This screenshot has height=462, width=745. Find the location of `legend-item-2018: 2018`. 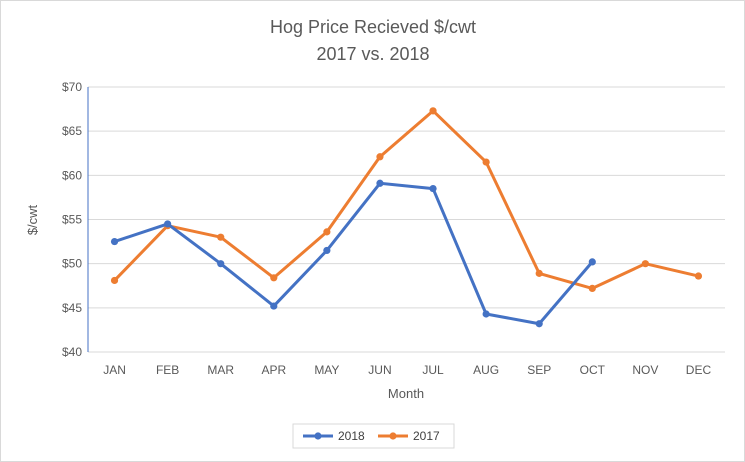

legend-item-2018: 2018 is located at coordinates (334, 436).